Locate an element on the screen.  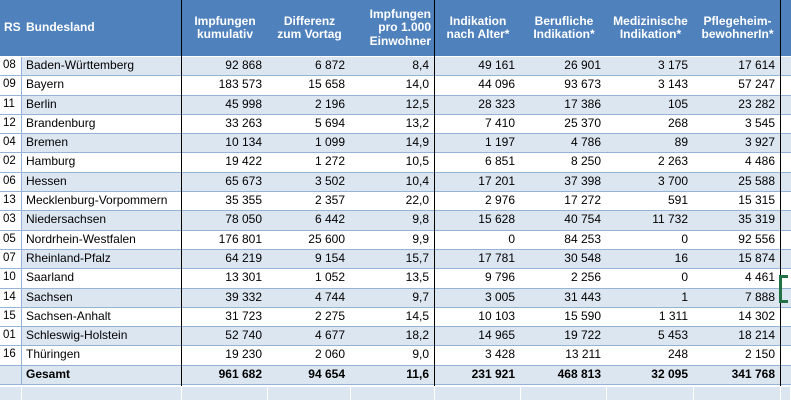
cell-impfungen-kumulativ: 65 673 is located at coordinates (243, 180).